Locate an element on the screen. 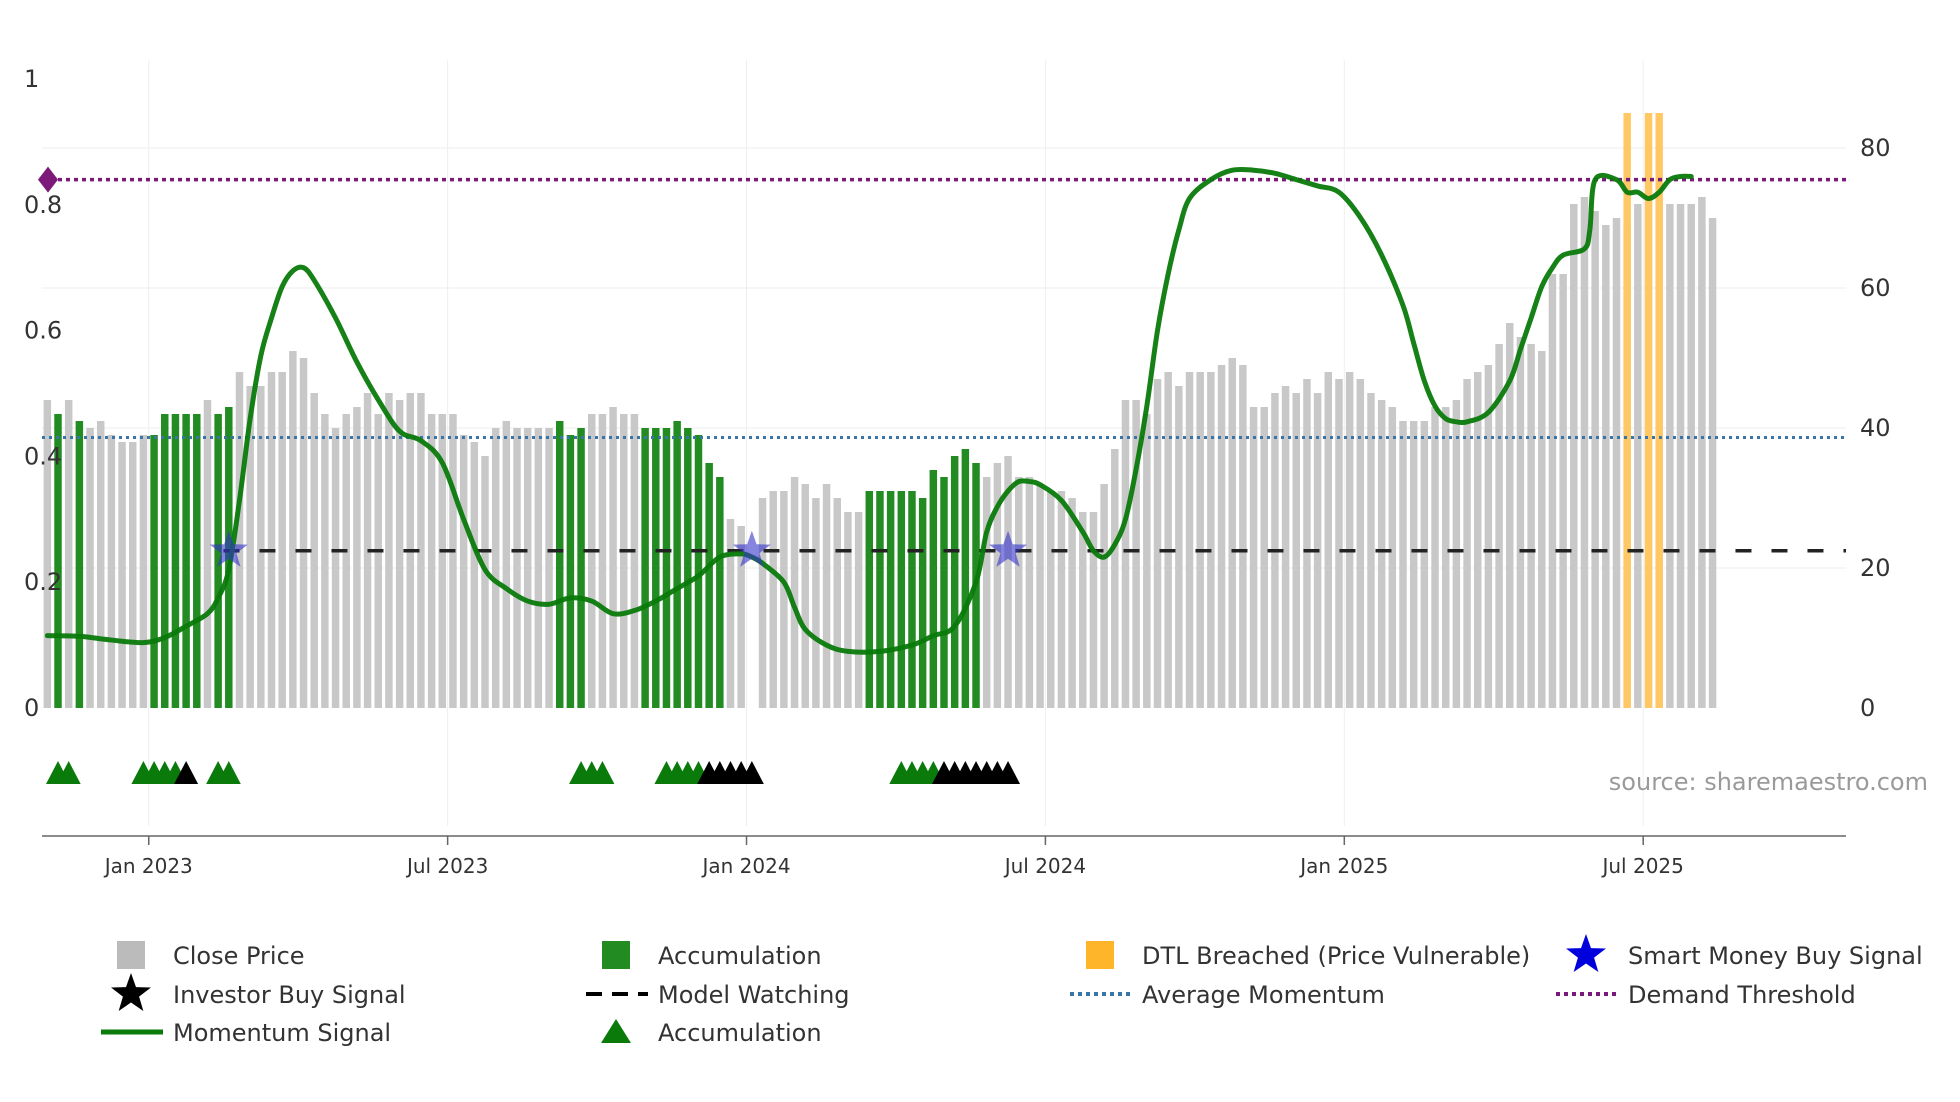  legend-item: Accumulation is located at coordinates (711, 1033).